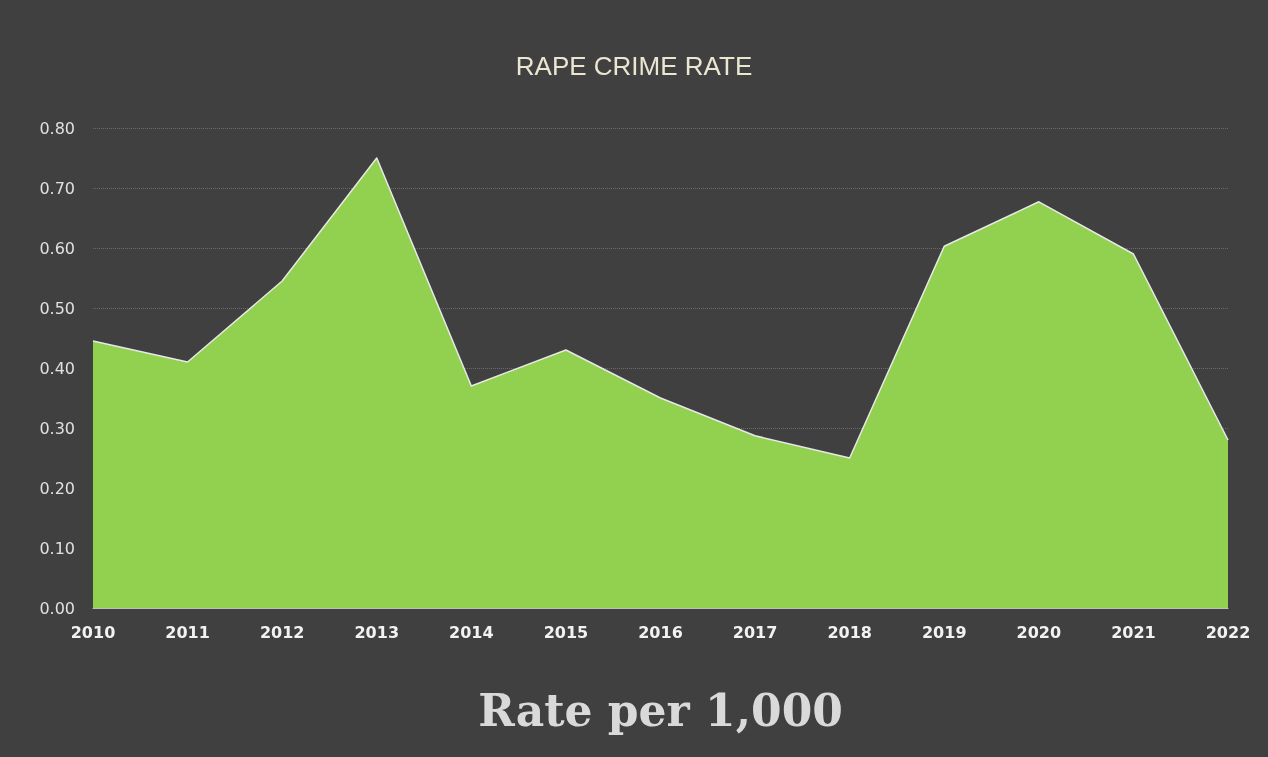 Image resolution: width=1268 pixels, height=757 pixels. Describe the element at coordinates (282, 632) in the screenshot. I see `x-tick-label: 2012` at that location.